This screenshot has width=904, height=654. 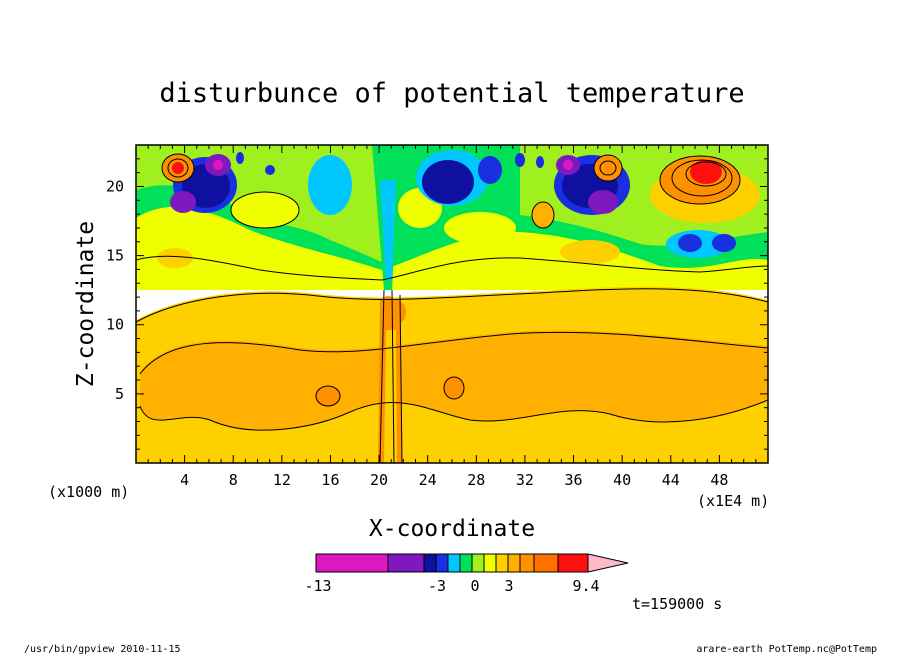 What do you see at coordinates (428, 480) in the screenshot?
I see `x-tick-label: 24` at bounding box center [428, 480].